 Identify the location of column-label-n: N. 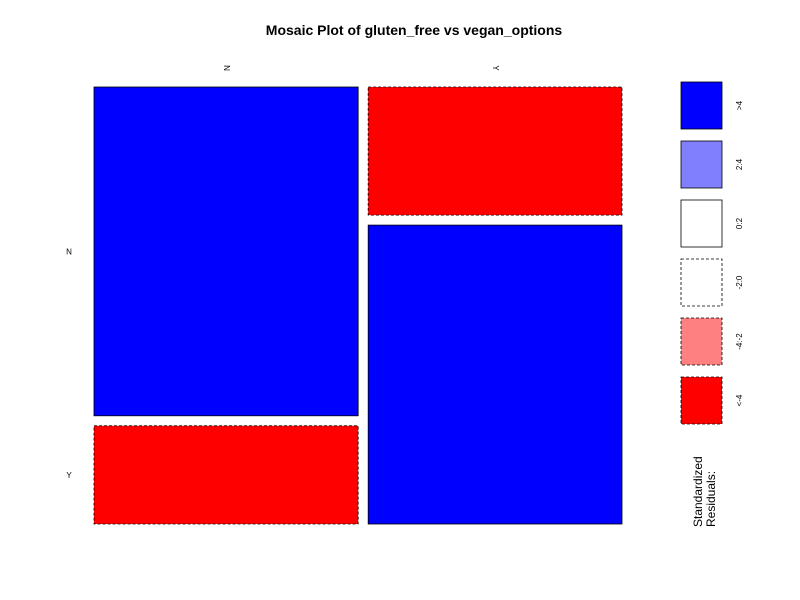
(226, 68).